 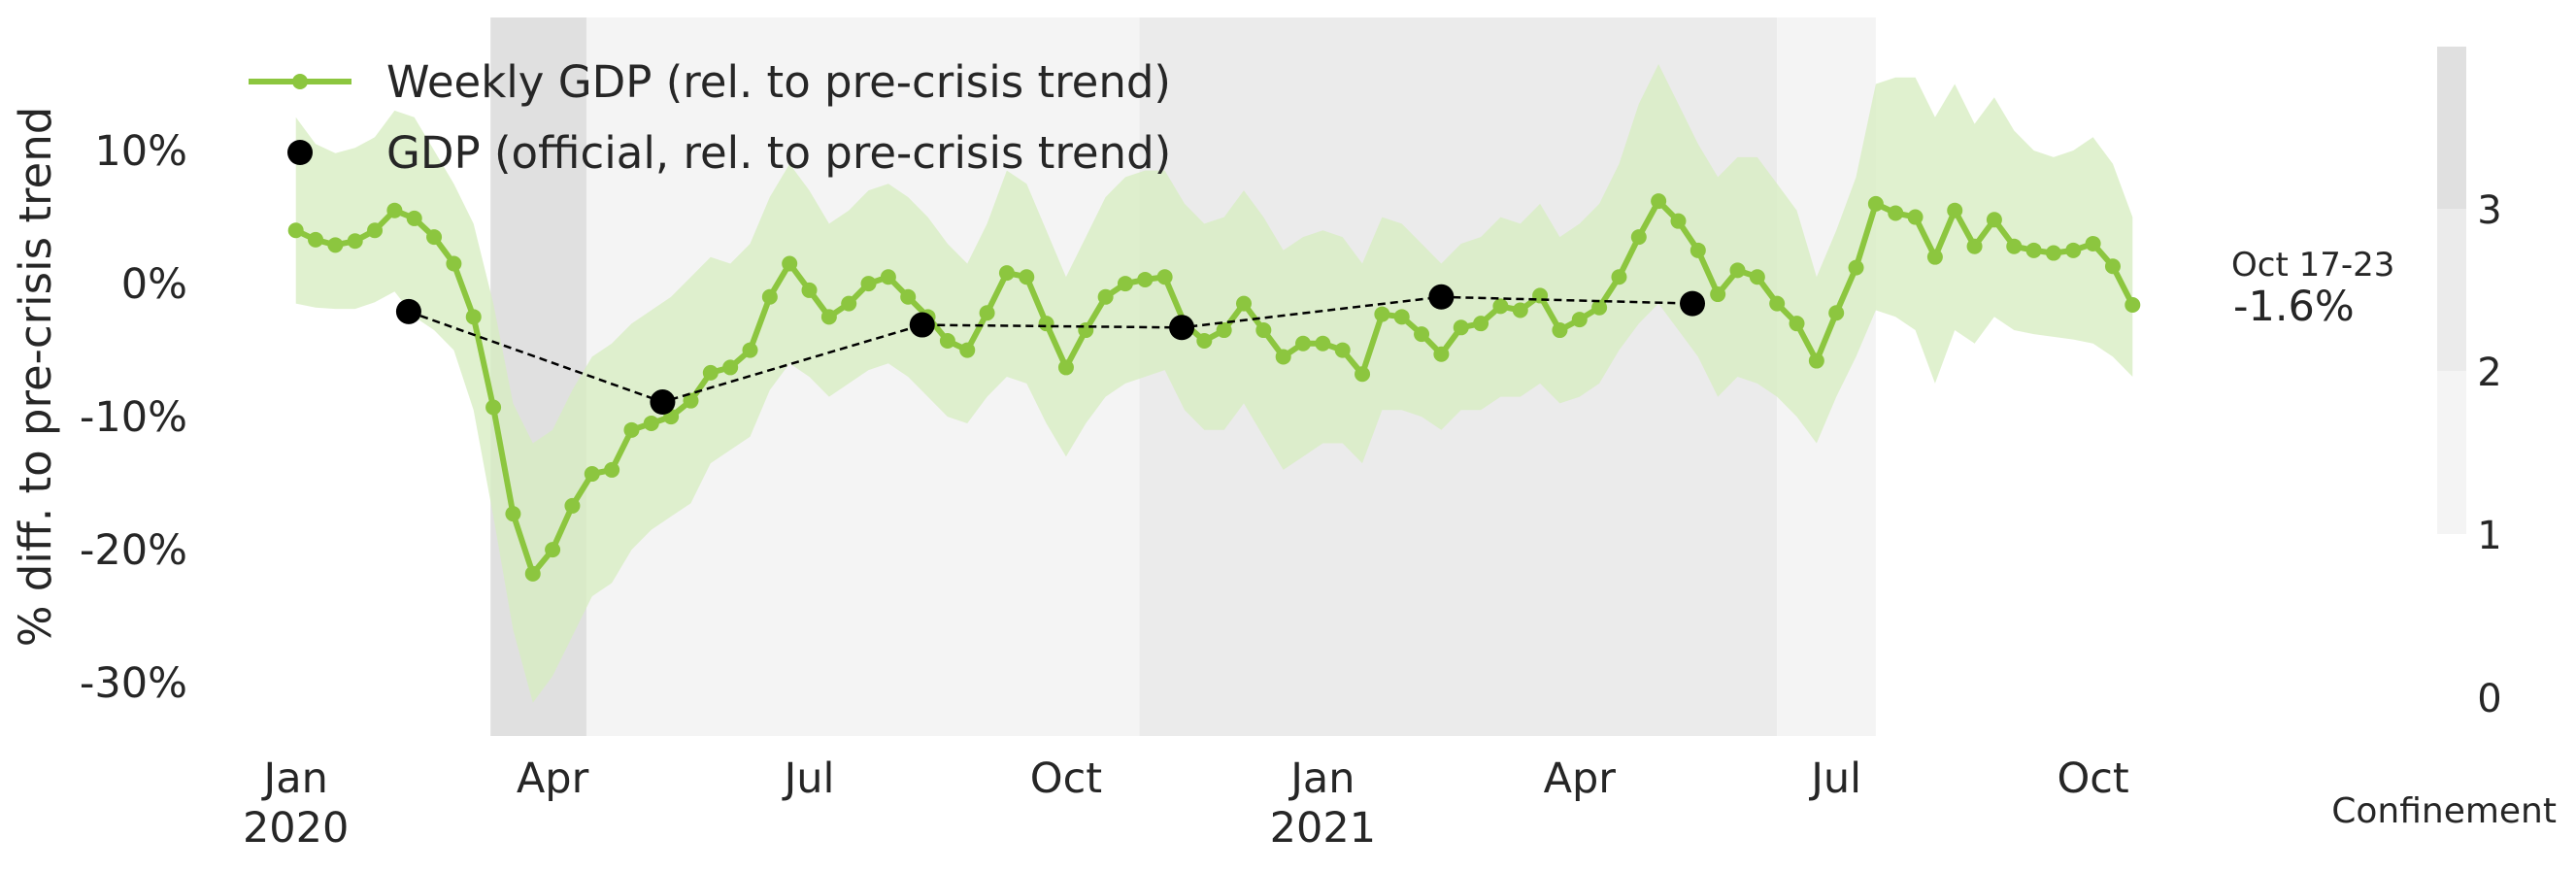 What do you see at coordinates (295, 778) in the screenshot?
I see `x-tick-label: Jan` at bounding box center [295, 778].